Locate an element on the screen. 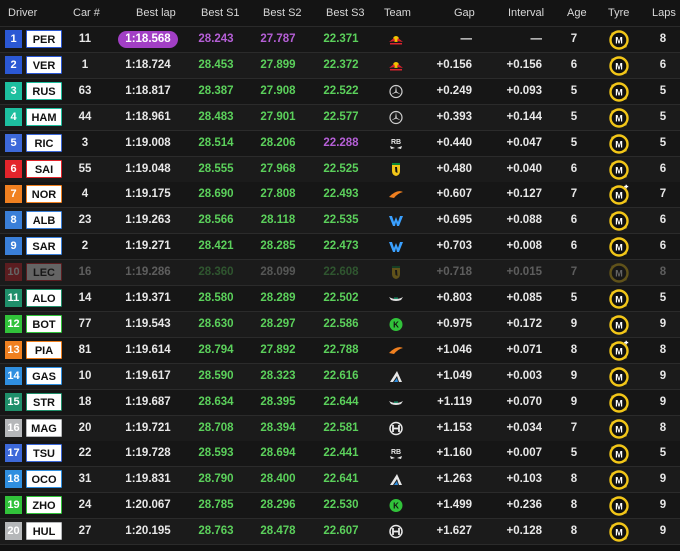  car-number: 44 is located at coordinates (85, 116).